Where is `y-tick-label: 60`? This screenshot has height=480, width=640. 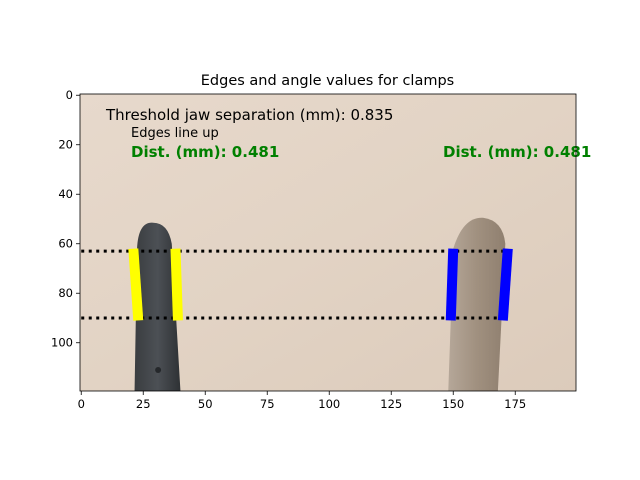 y-tick-label: 60 is located at coordinates (65, 244).